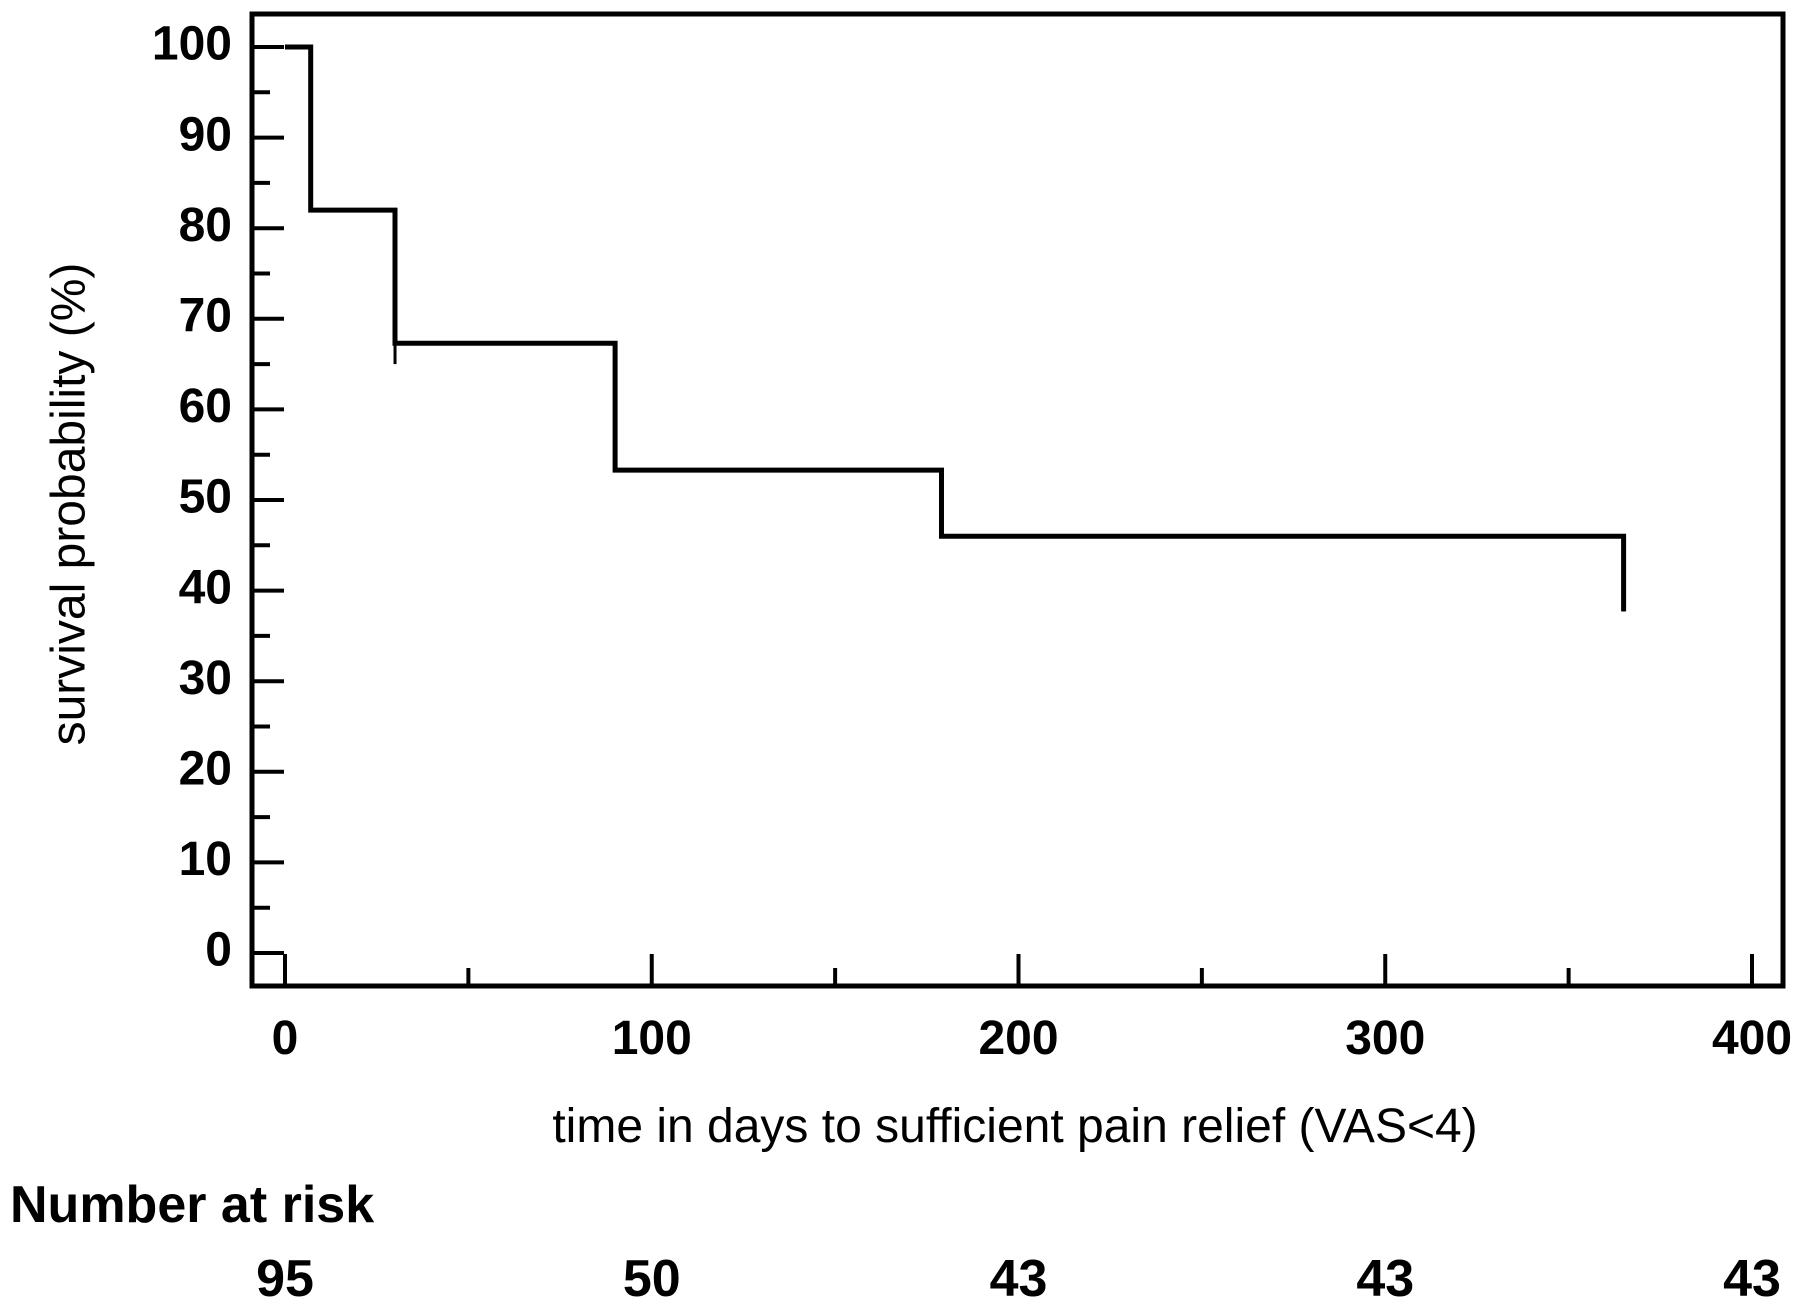 This screenshot has height=1316, width=1800. I want to click on y-tick-label: 0, so click(218, 950).